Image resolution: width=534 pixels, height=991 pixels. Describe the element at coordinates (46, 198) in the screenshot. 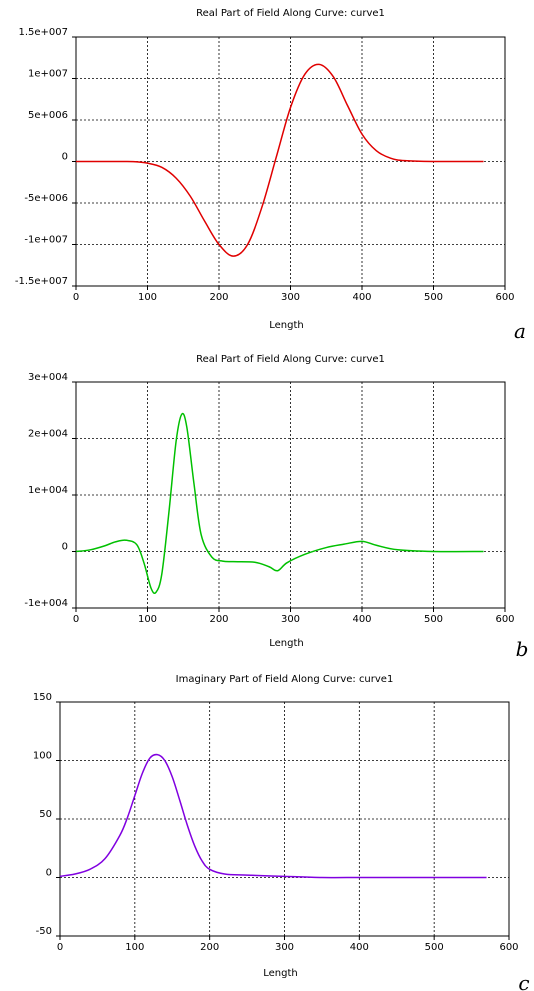

I see `y-tick-label: -5e+006` at that location.